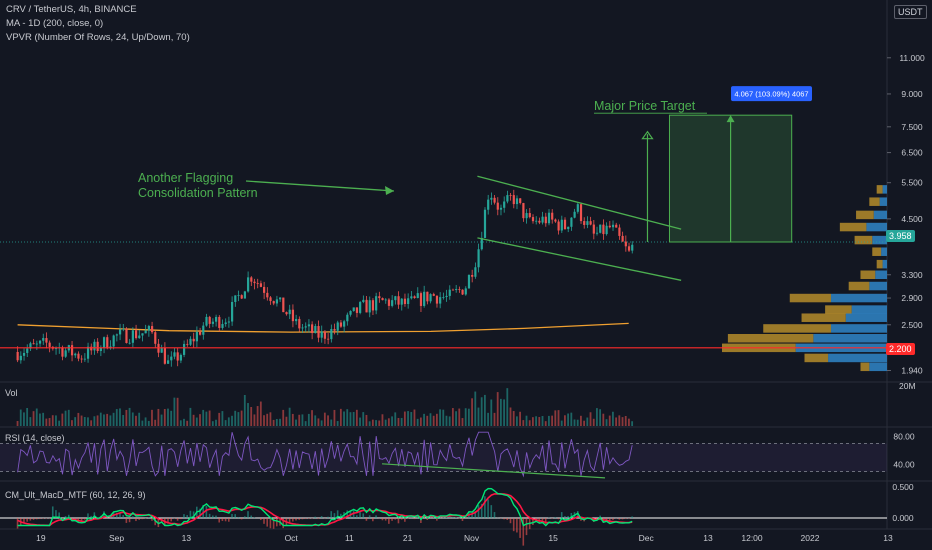  Describe the element at coordinates (71, 9) in the screenshot. I see `symbol-legend: CRV / TetherUS, 4h, BINANCE` at that location.